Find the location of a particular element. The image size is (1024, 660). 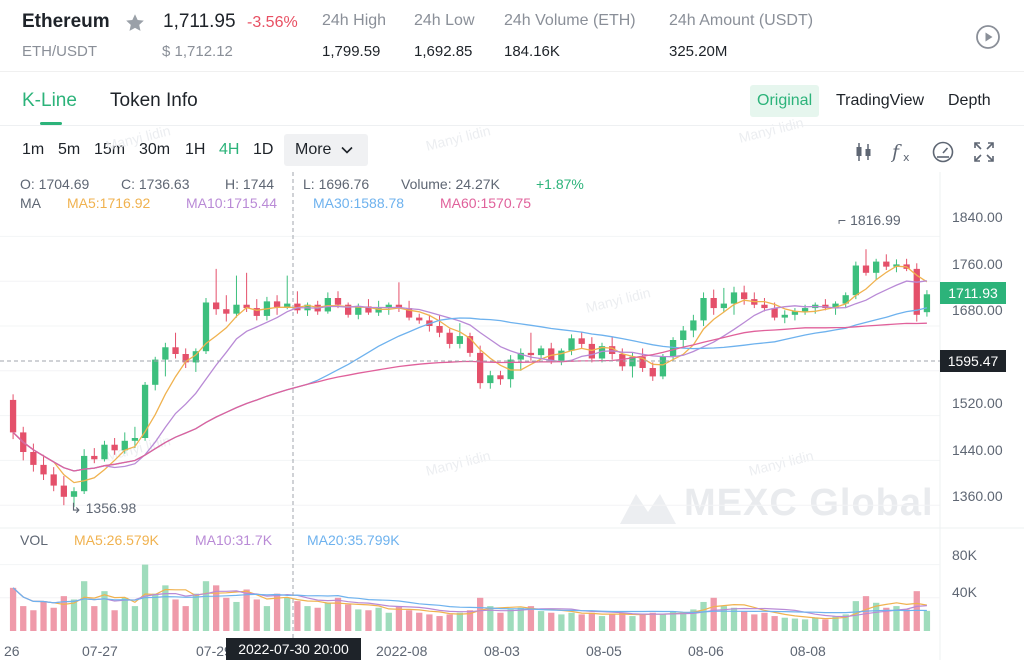

interval-1d: 1D is located at coordinates (263, 149).